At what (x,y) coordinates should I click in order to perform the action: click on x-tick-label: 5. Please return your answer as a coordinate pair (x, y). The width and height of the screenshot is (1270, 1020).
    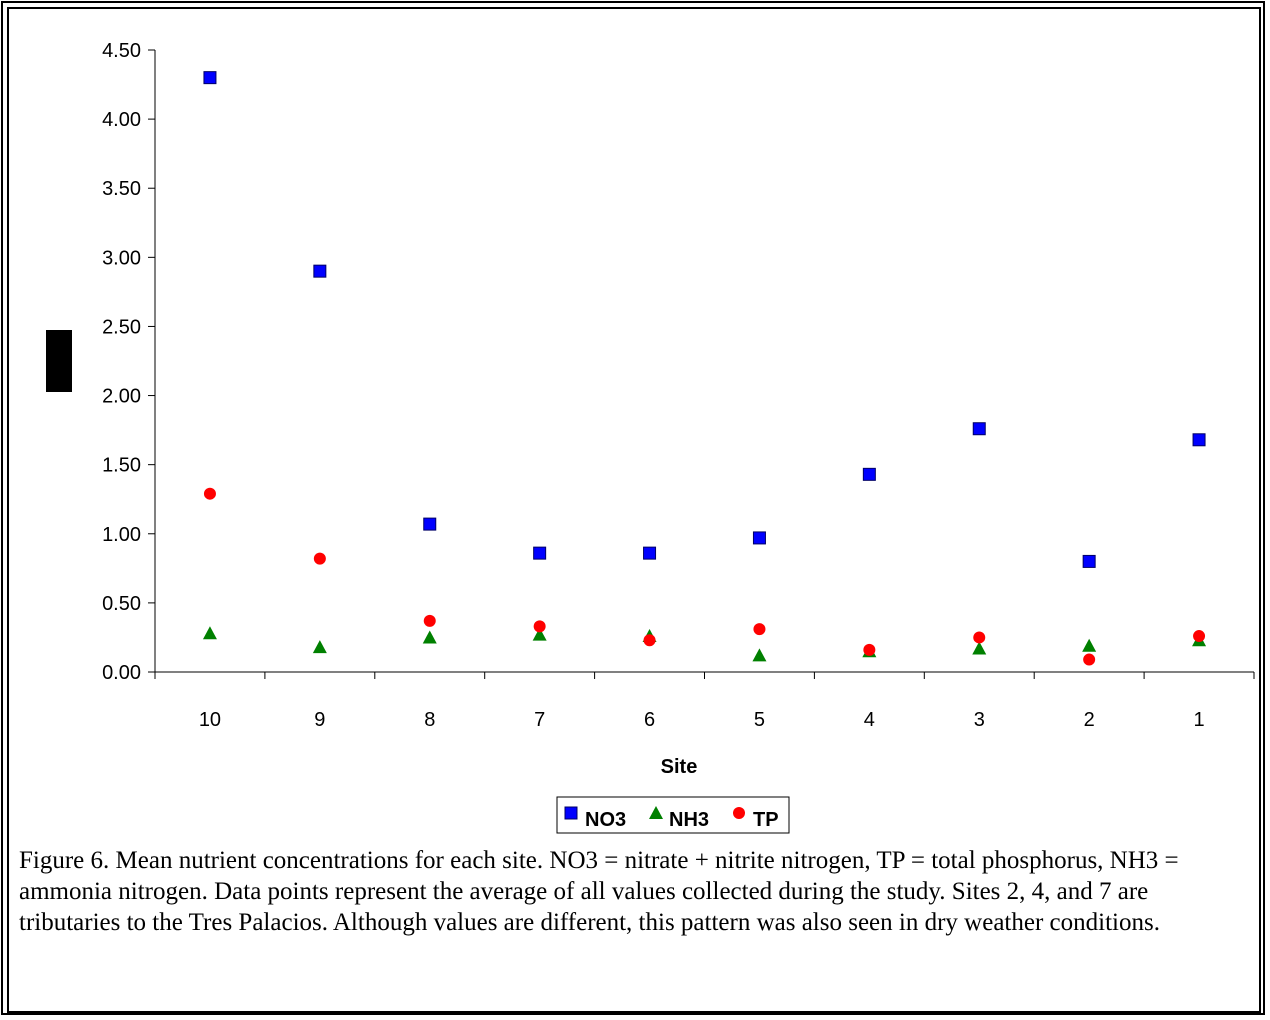
    Looking at the image, I should click on (759, 720).